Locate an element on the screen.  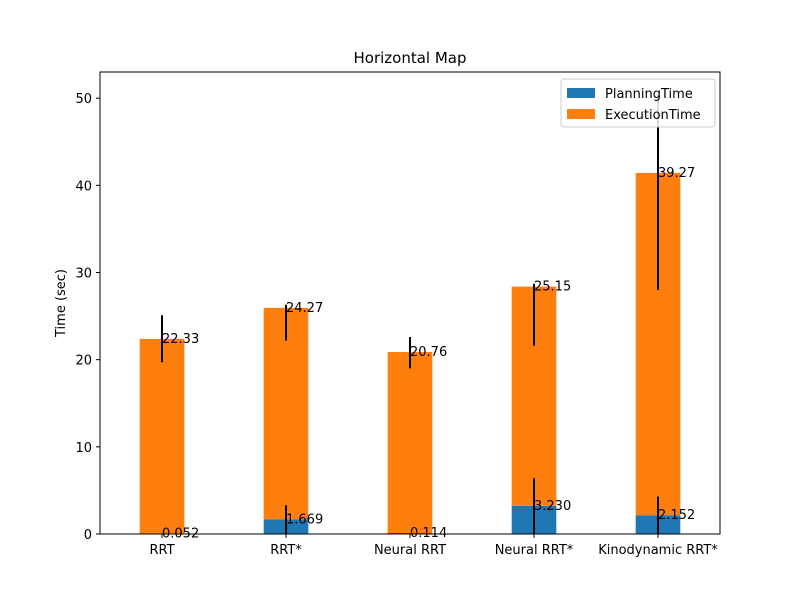
y-tick-label-20: 20 is located at coordinates (83, 361).